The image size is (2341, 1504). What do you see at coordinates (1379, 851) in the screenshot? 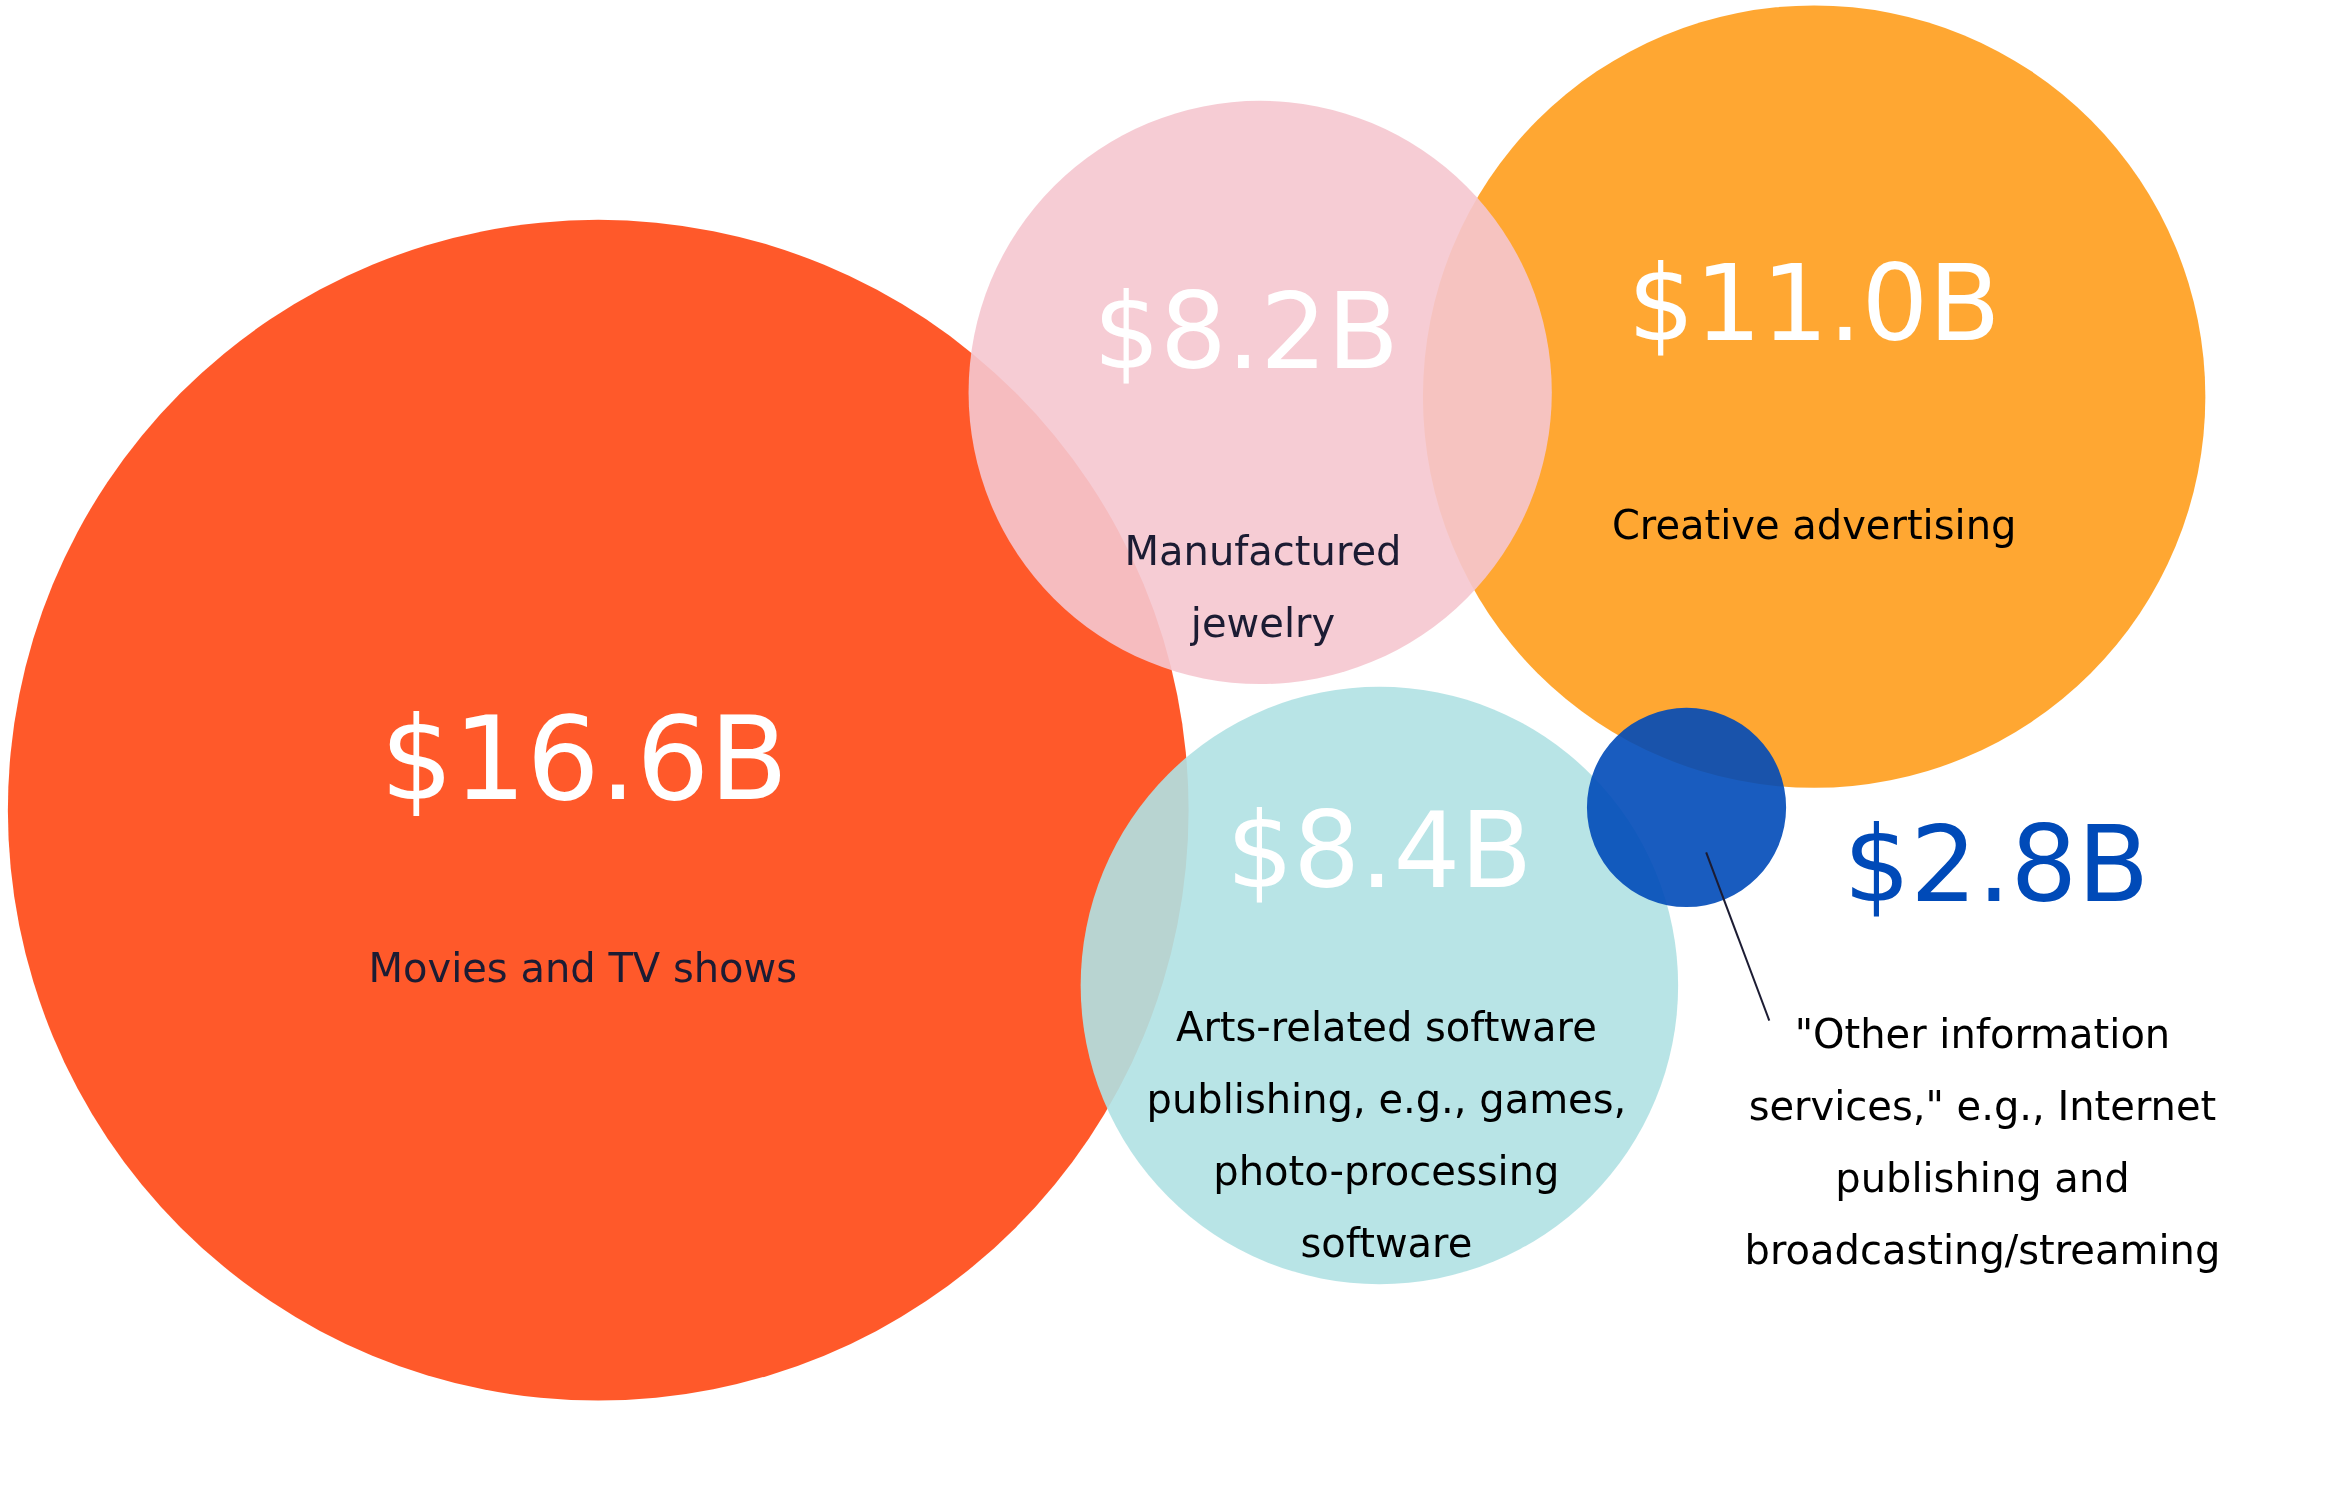
I see `data-label: $8.4B` at bounding box center [1379, 851].